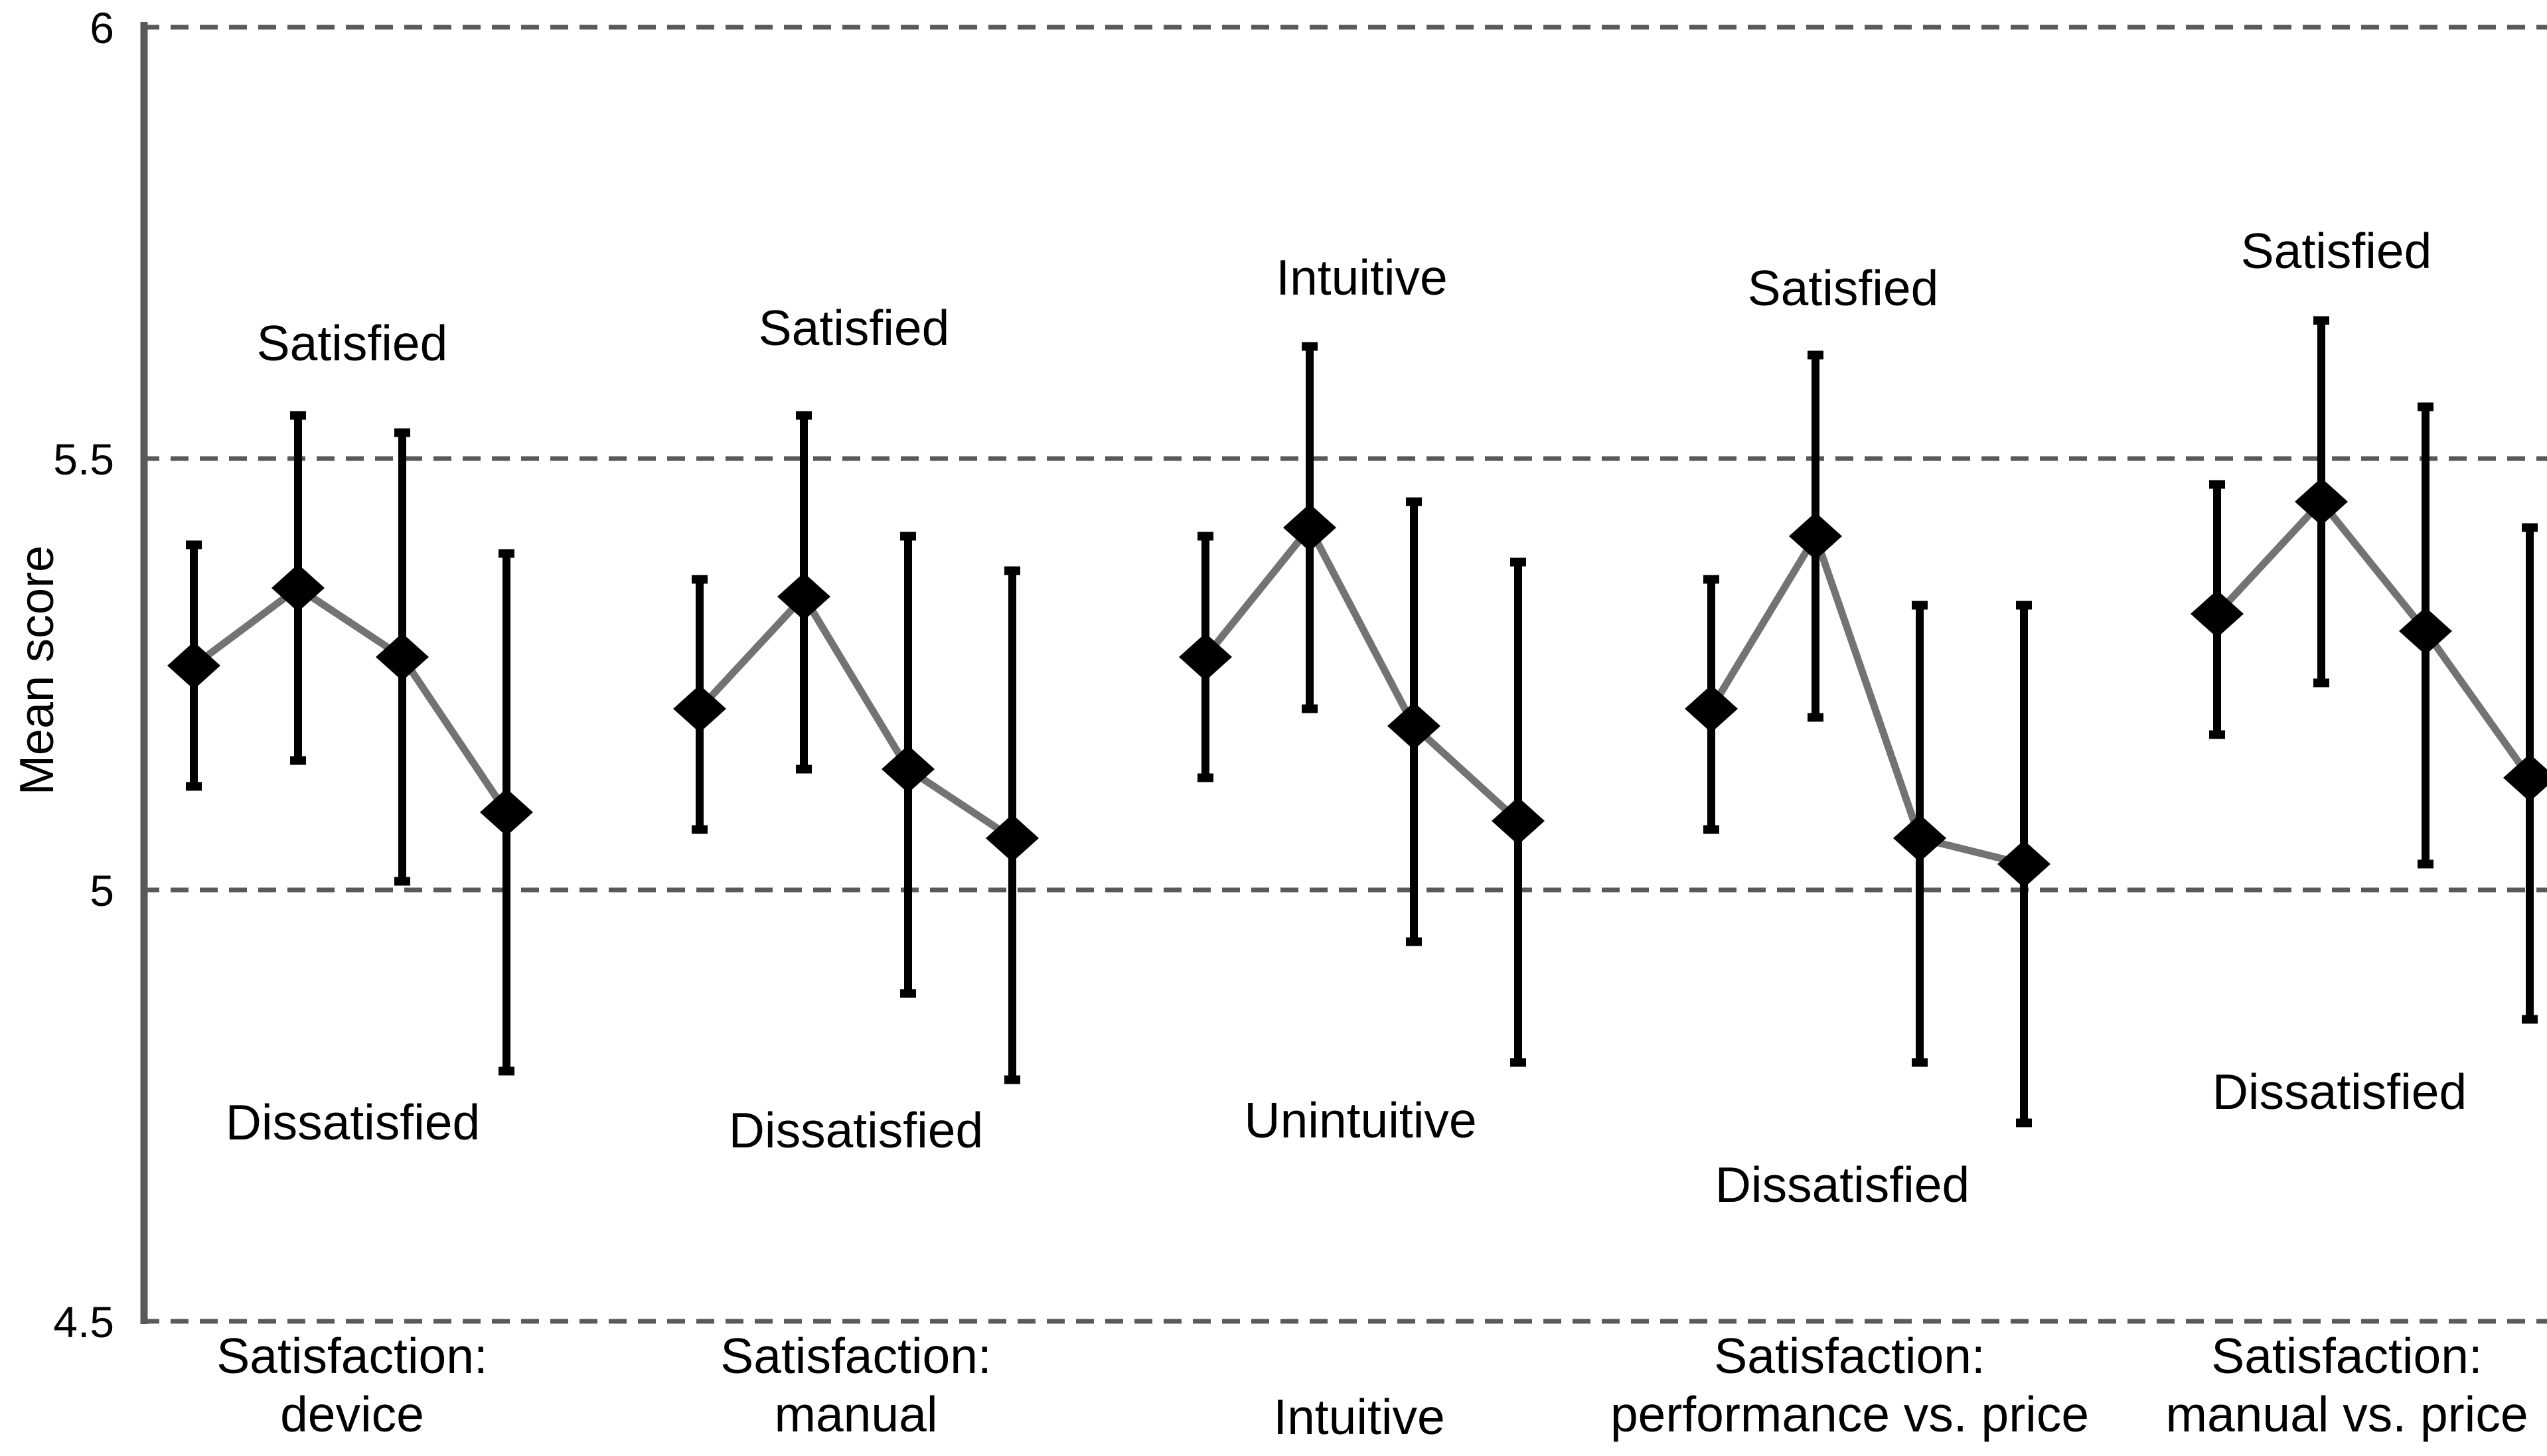  Describe the element at coordinates (102, 890) in the screenshot. I see `y-tick-label: 5` at that location.